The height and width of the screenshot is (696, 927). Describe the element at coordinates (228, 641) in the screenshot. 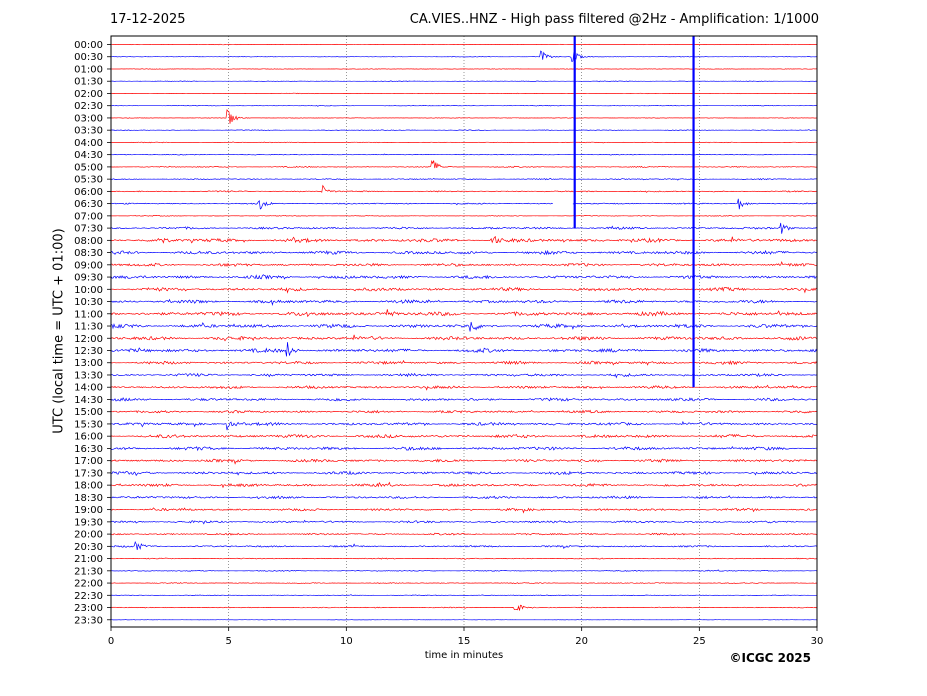

I see `x-tick-label: 5` at that location.